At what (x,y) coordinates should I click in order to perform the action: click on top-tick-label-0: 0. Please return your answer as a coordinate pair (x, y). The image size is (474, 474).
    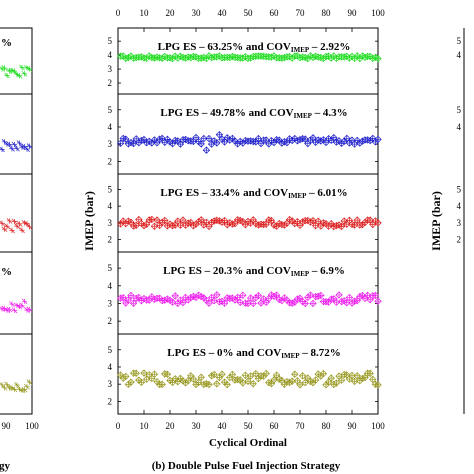
    Looking at the image, I should click on (118, 13).